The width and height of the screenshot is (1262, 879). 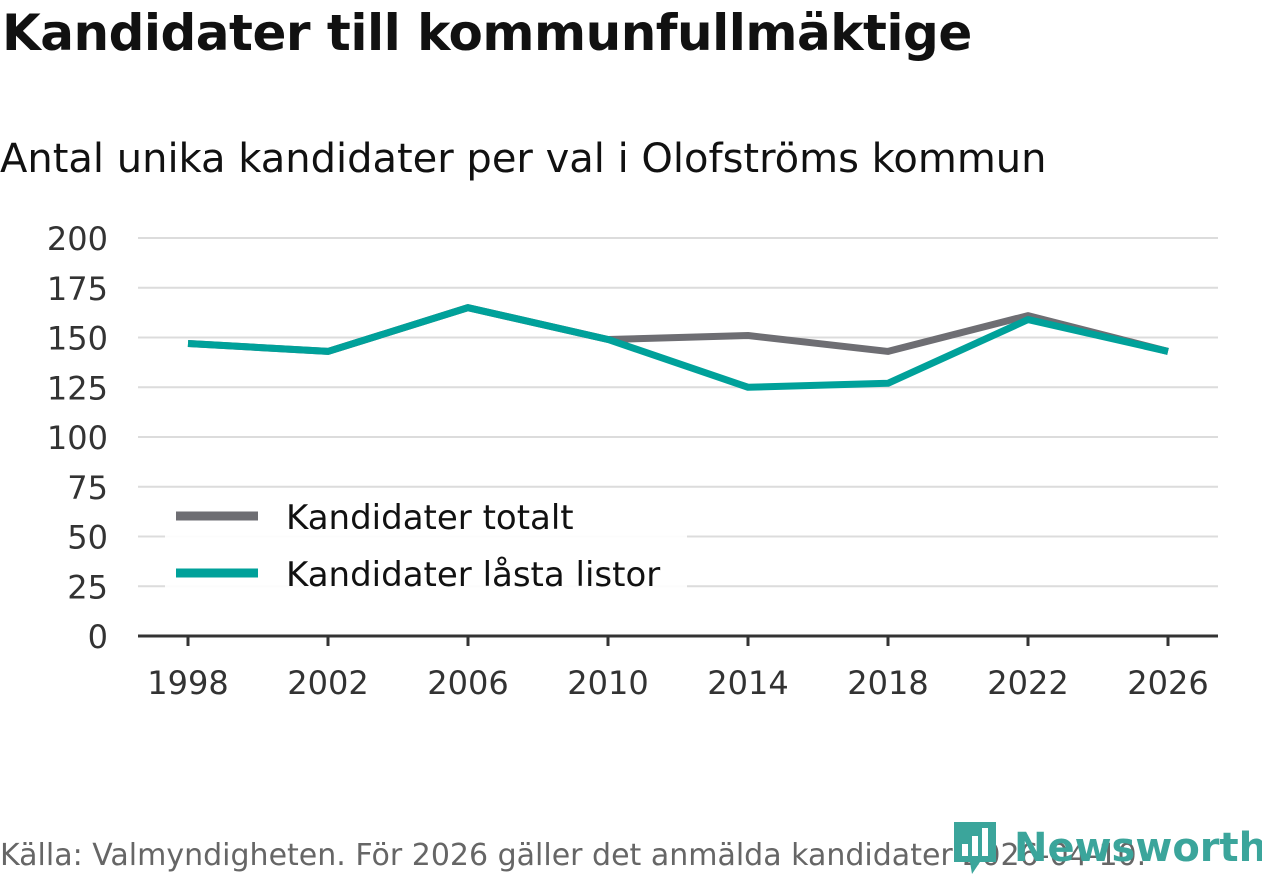 I want to click on x-tick-label: 2010, so click(x=607, y=683).